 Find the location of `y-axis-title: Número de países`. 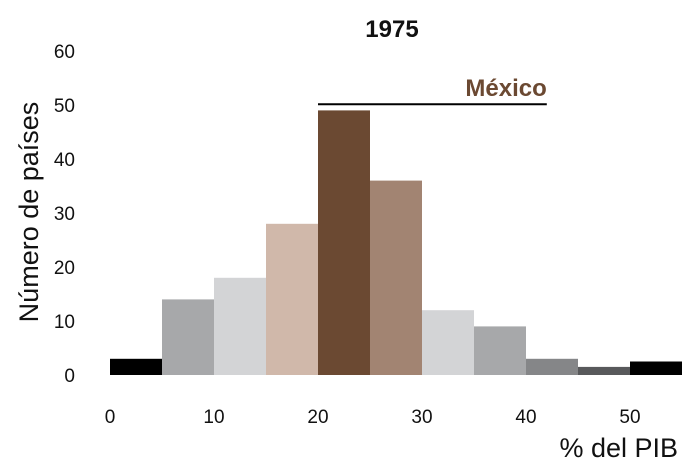

y-axis-title: Número de países is located at coordinates (29, 212).